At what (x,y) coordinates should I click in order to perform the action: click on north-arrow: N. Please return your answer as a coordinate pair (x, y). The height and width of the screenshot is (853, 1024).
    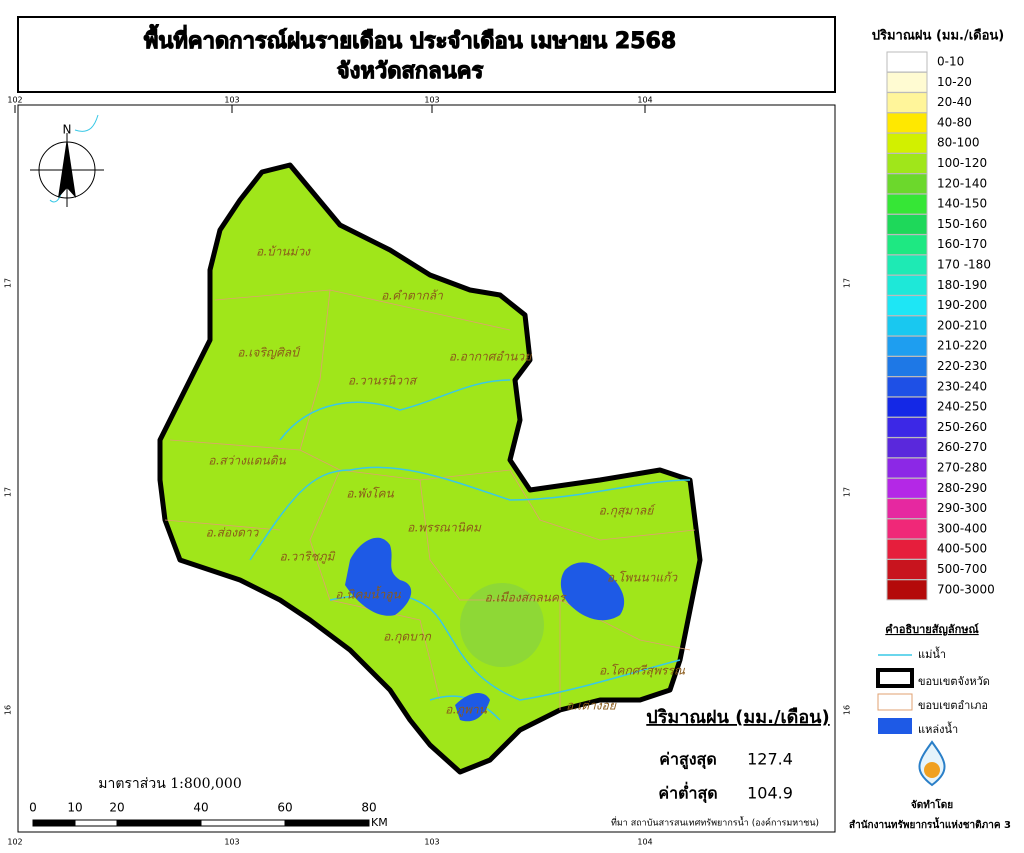
    Looking at the image, I should click on (67, 165).